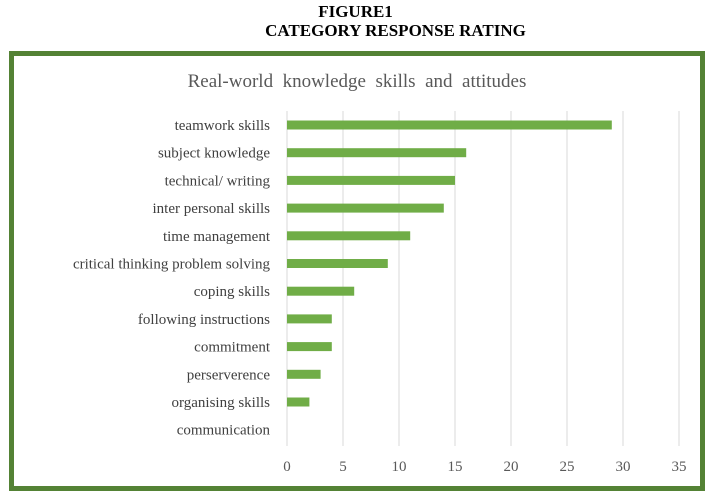 This screenshot has height=495, width=711. What do you see at coordinates (365, 208) in the screenshot?
I see `bar-inter-personal-skills` at bounding box center [365, 208].